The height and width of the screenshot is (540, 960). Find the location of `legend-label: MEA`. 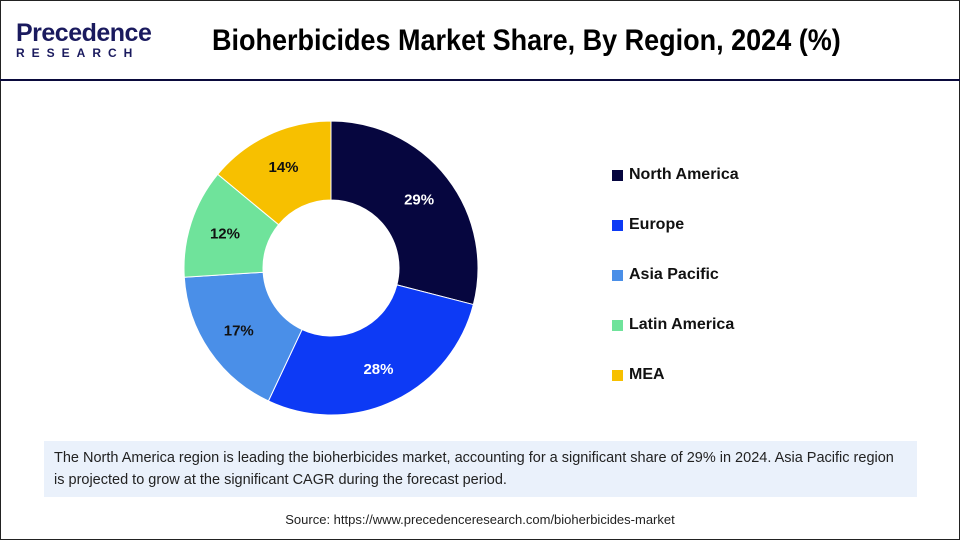

legend-label: MEA is located at coordinates (647, 374).